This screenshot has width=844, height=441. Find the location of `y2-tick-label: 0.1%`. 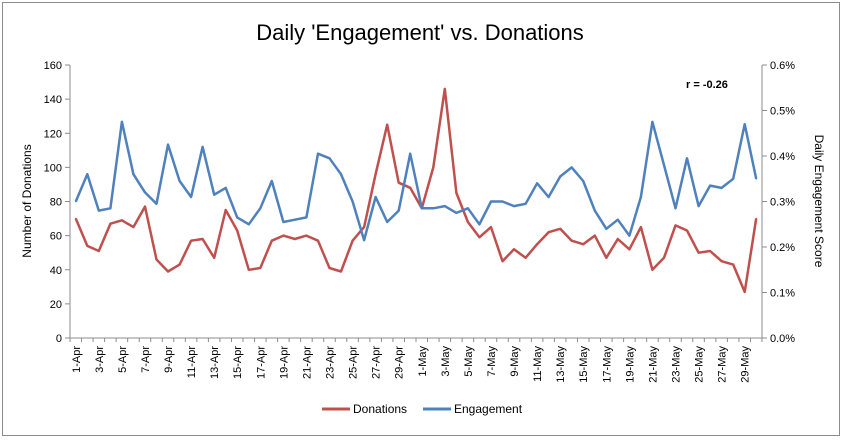

y2-tick-label: 0.1% is located at coordinates (782, 294).